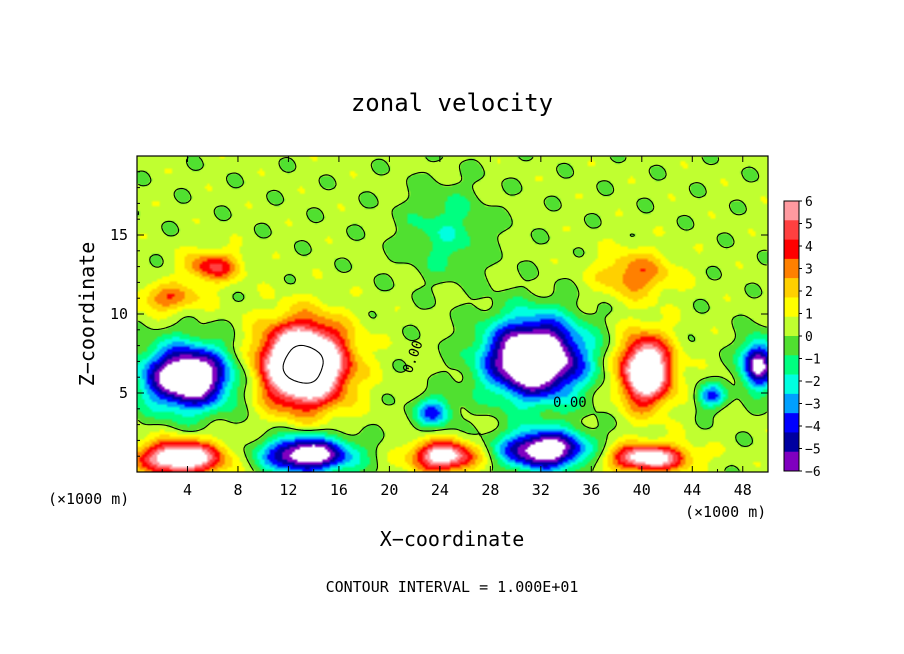 This screenshot has width=904, height=654. What do you see at coordinates (440, 490) in the screenshot?
I see `x-tick-label: 24` at bounding box center [440, 490].